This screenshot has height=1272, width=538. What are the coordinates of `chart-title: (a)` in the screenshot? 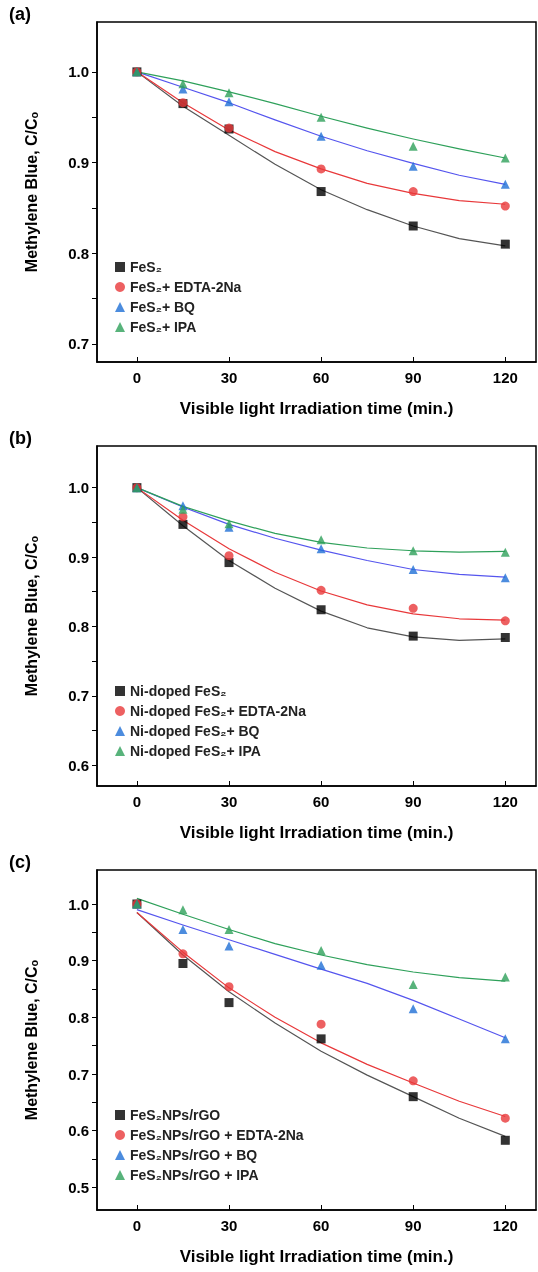 It's located at (20, 14).